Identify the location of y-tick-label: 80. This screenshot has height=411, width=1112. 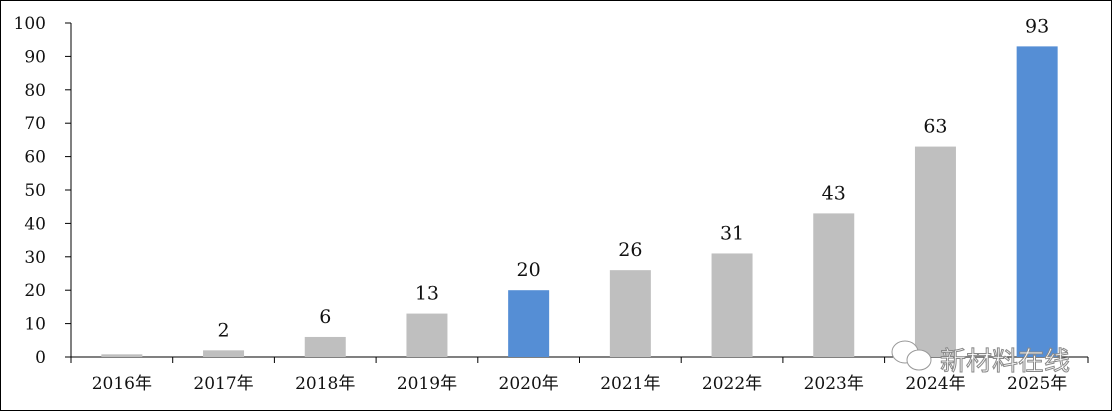
(35, 91).